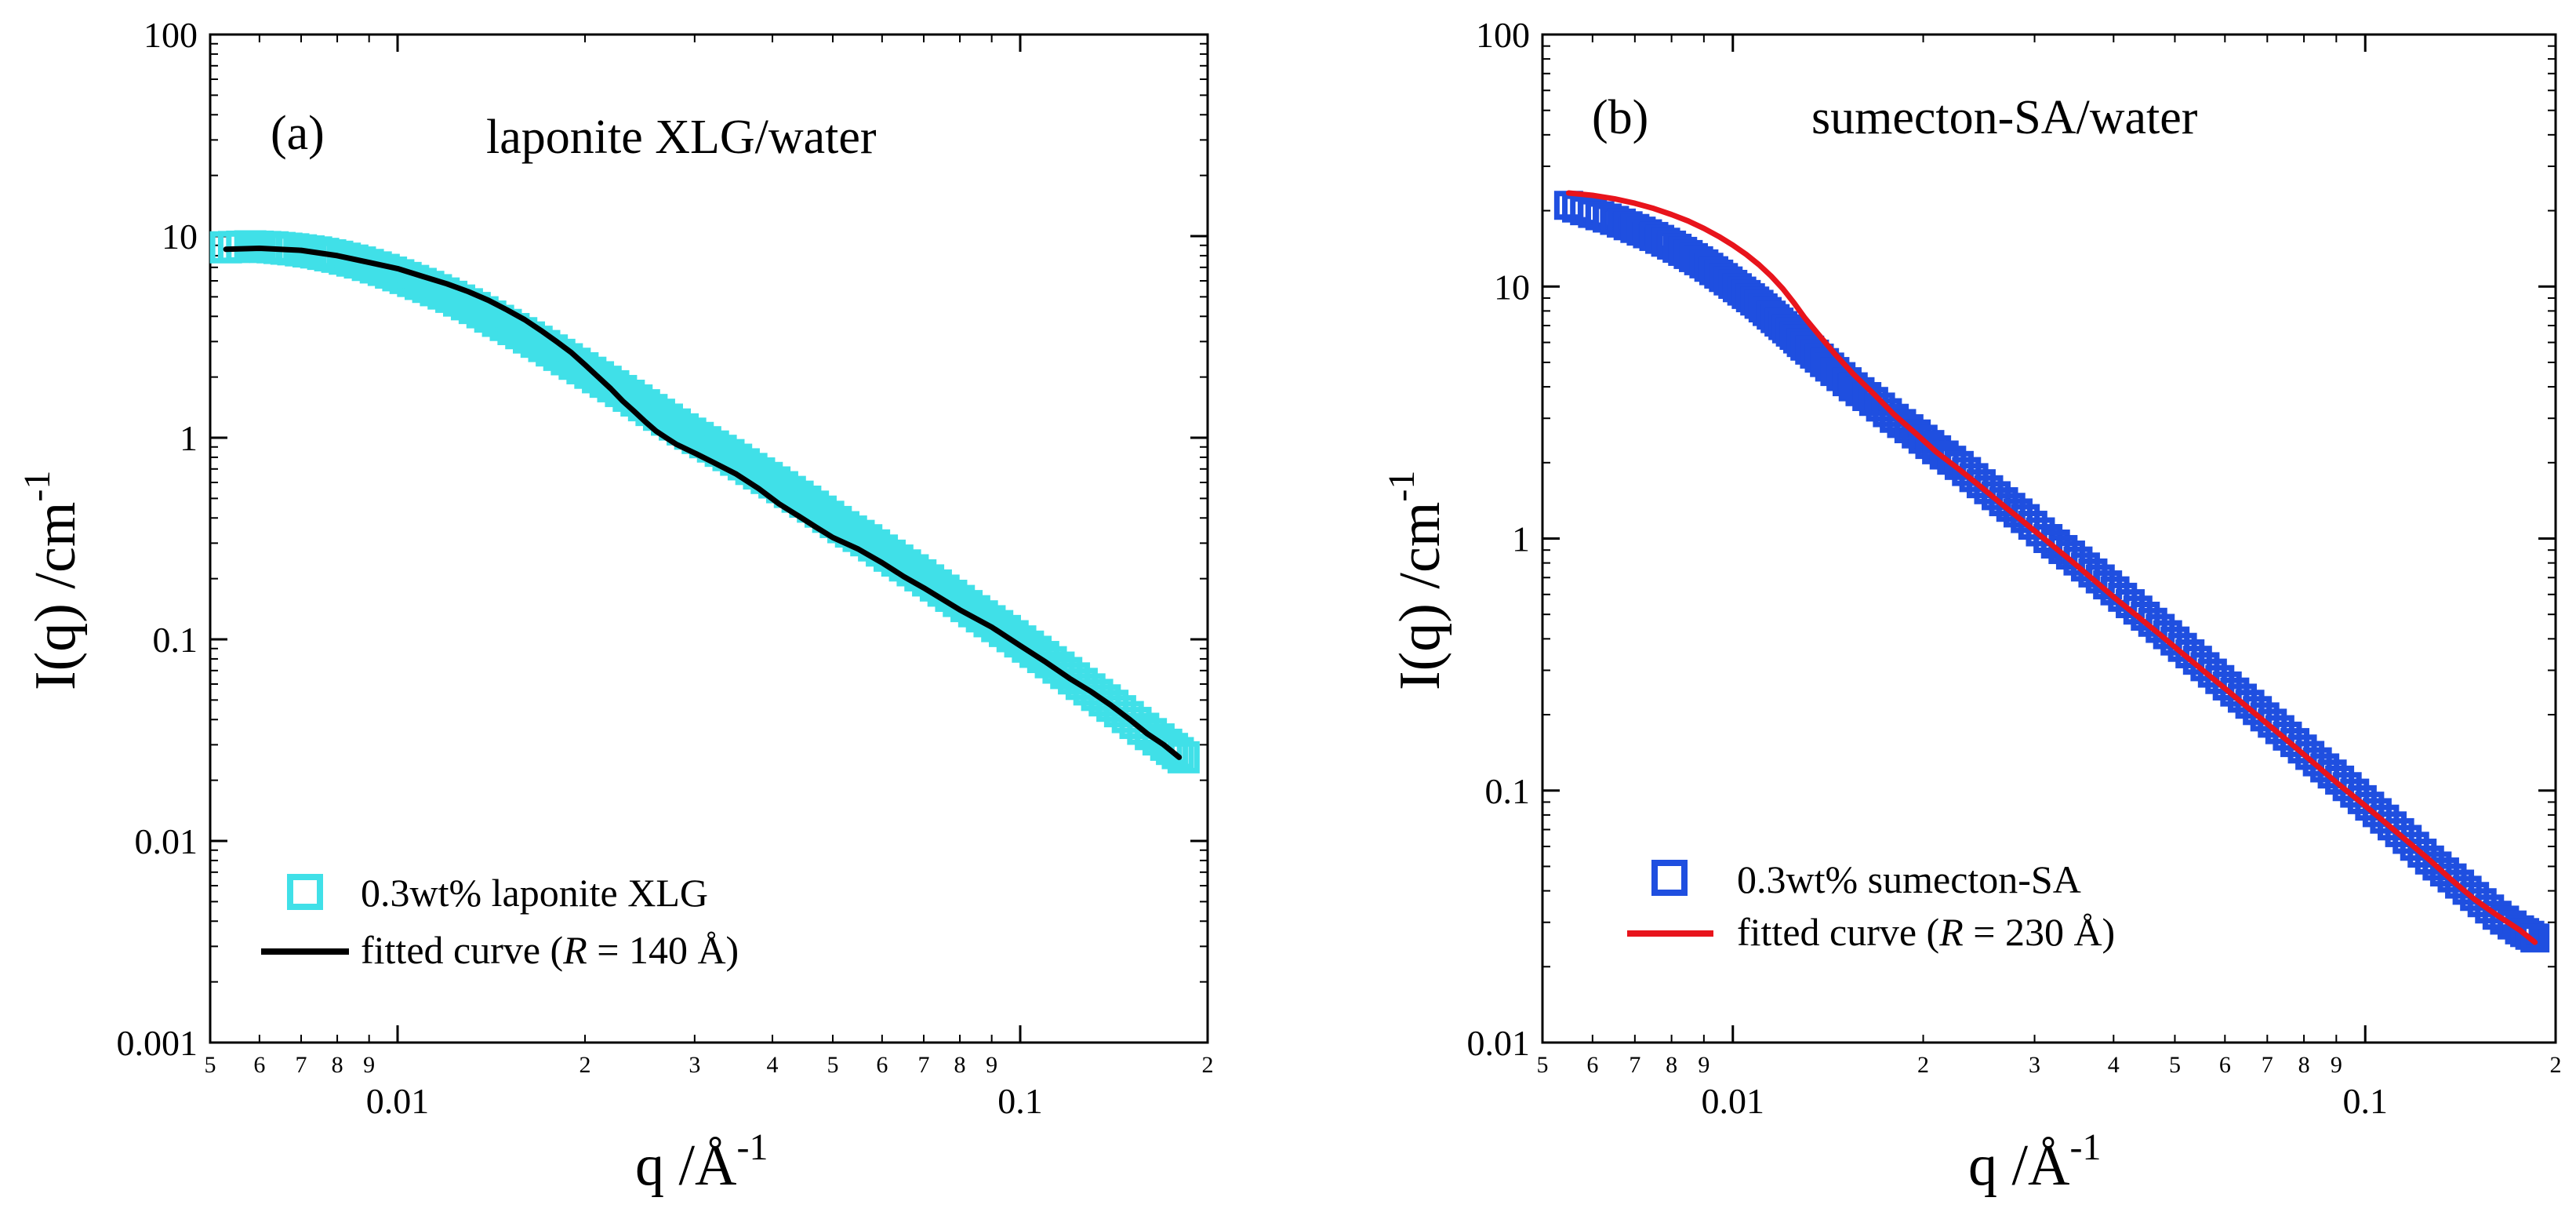 Image resolution: width=2576 pixels, height=1212 pixels. Describe the element at coordinates (534, 893) in the screenshot. I see `legend-label-data: 0.3wt% laponite XLG` at that location.